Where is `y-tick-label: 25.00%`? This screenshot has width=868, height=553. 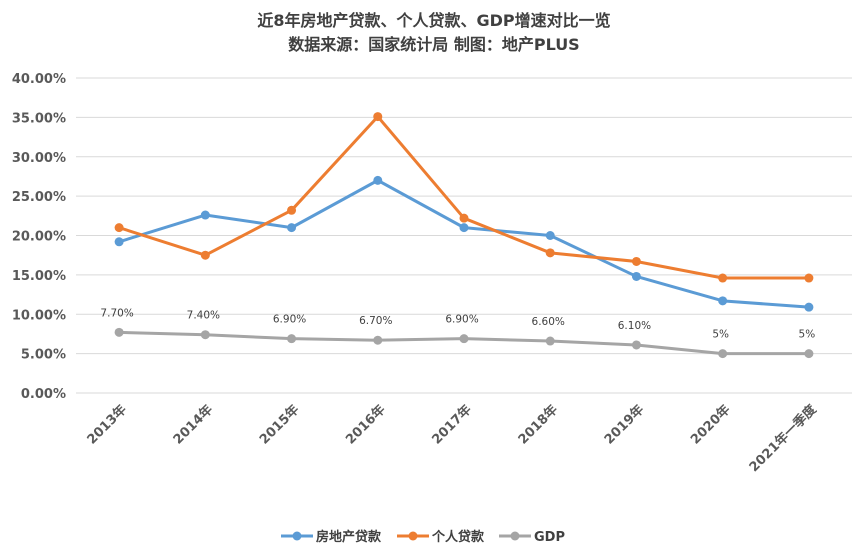
y-tick-label: 25.00% is located at coordinates (39, 197).